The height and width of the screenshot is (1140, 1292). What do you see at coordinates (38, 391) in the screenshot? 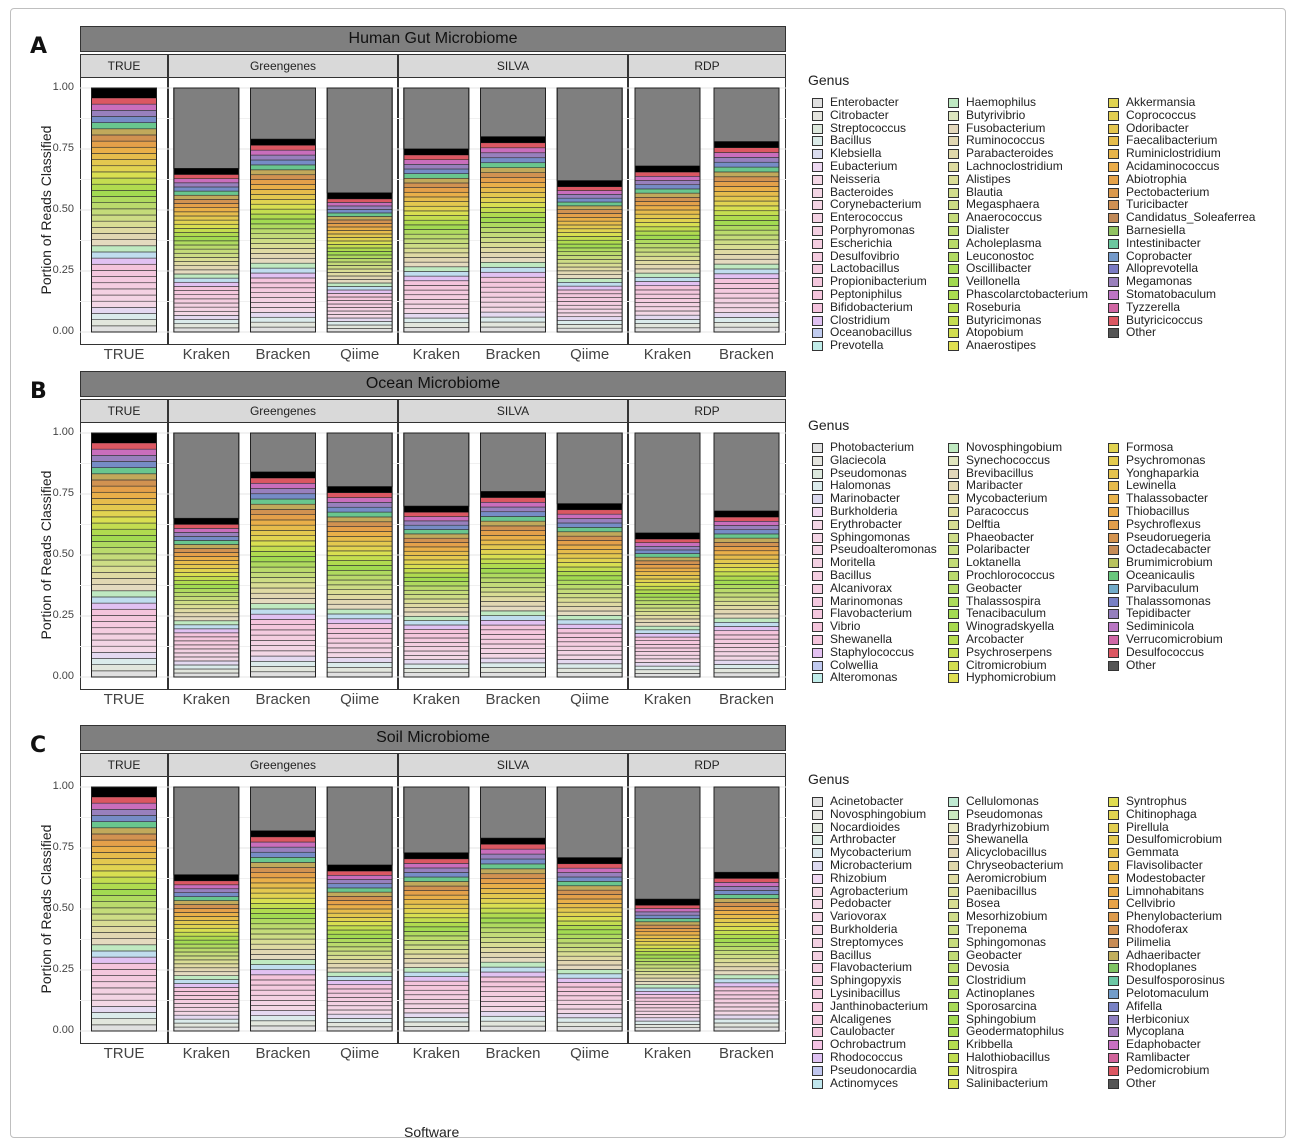
I see `panel-letter: B` at bounding box center [38, 391].